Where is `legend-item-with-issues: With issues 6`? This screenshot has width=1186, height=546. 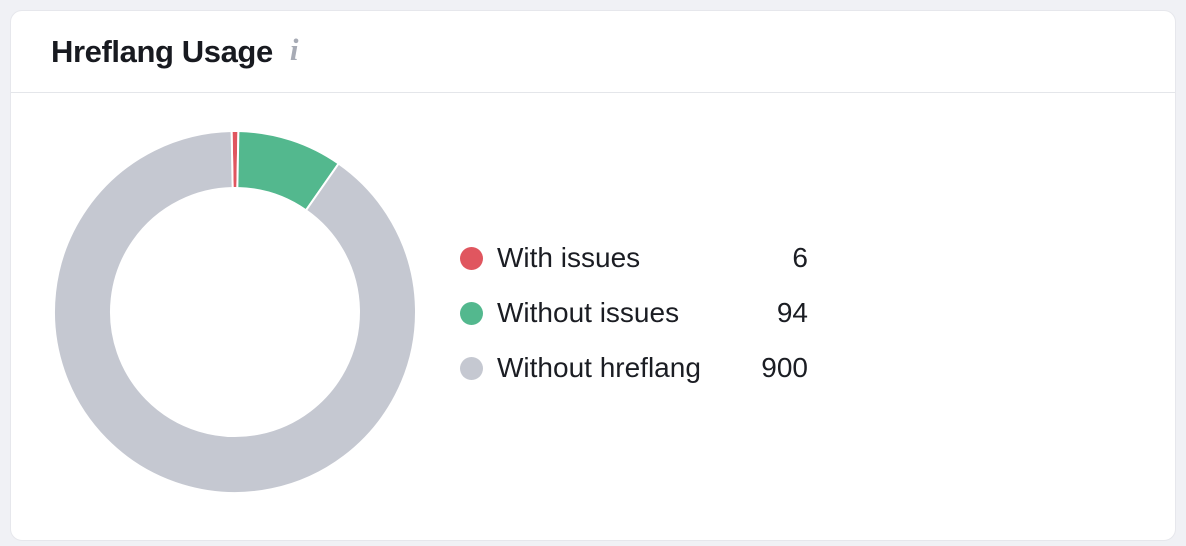
legend-item-with-issues: With issues 6 is located at coordinates (634, 258).